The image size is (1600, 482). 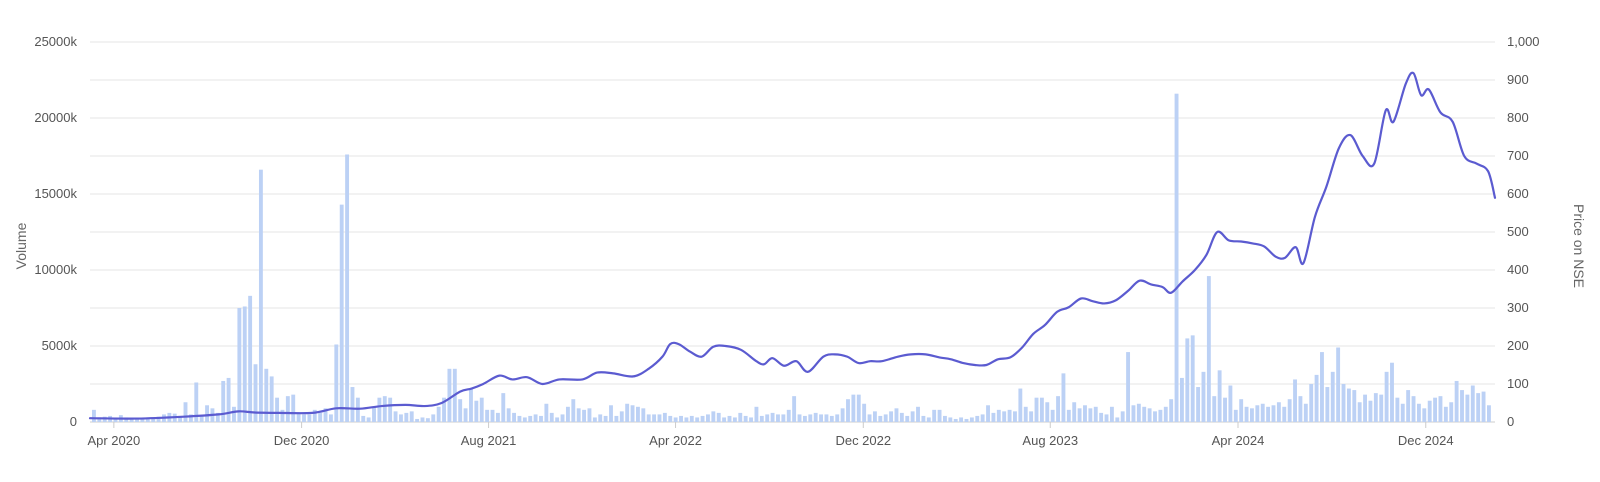 What do you see at coordinates (21, 245) in the screenshot?
I see `left-axis-title: Volume` at bounding box center [21, 245].